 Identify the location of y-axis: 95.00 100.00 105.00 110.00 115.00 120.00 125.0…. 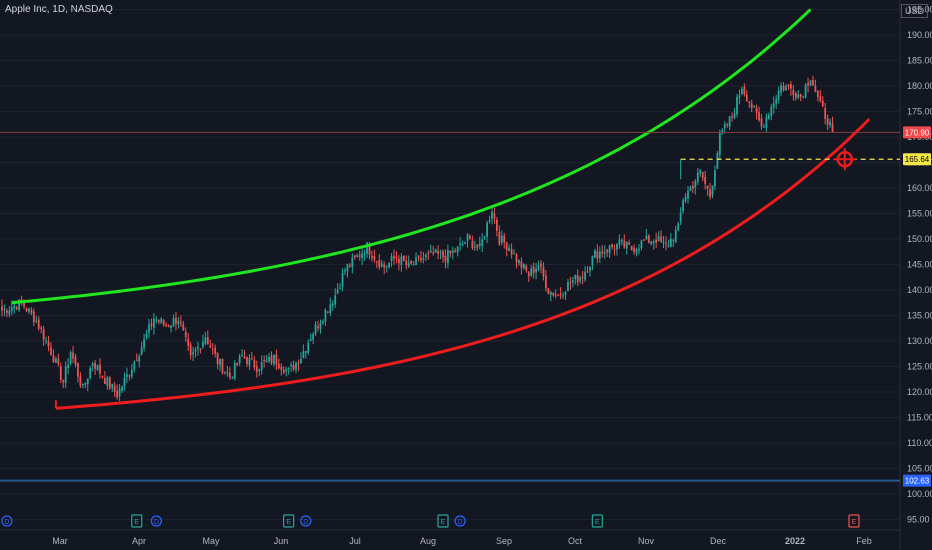
(919, 265).